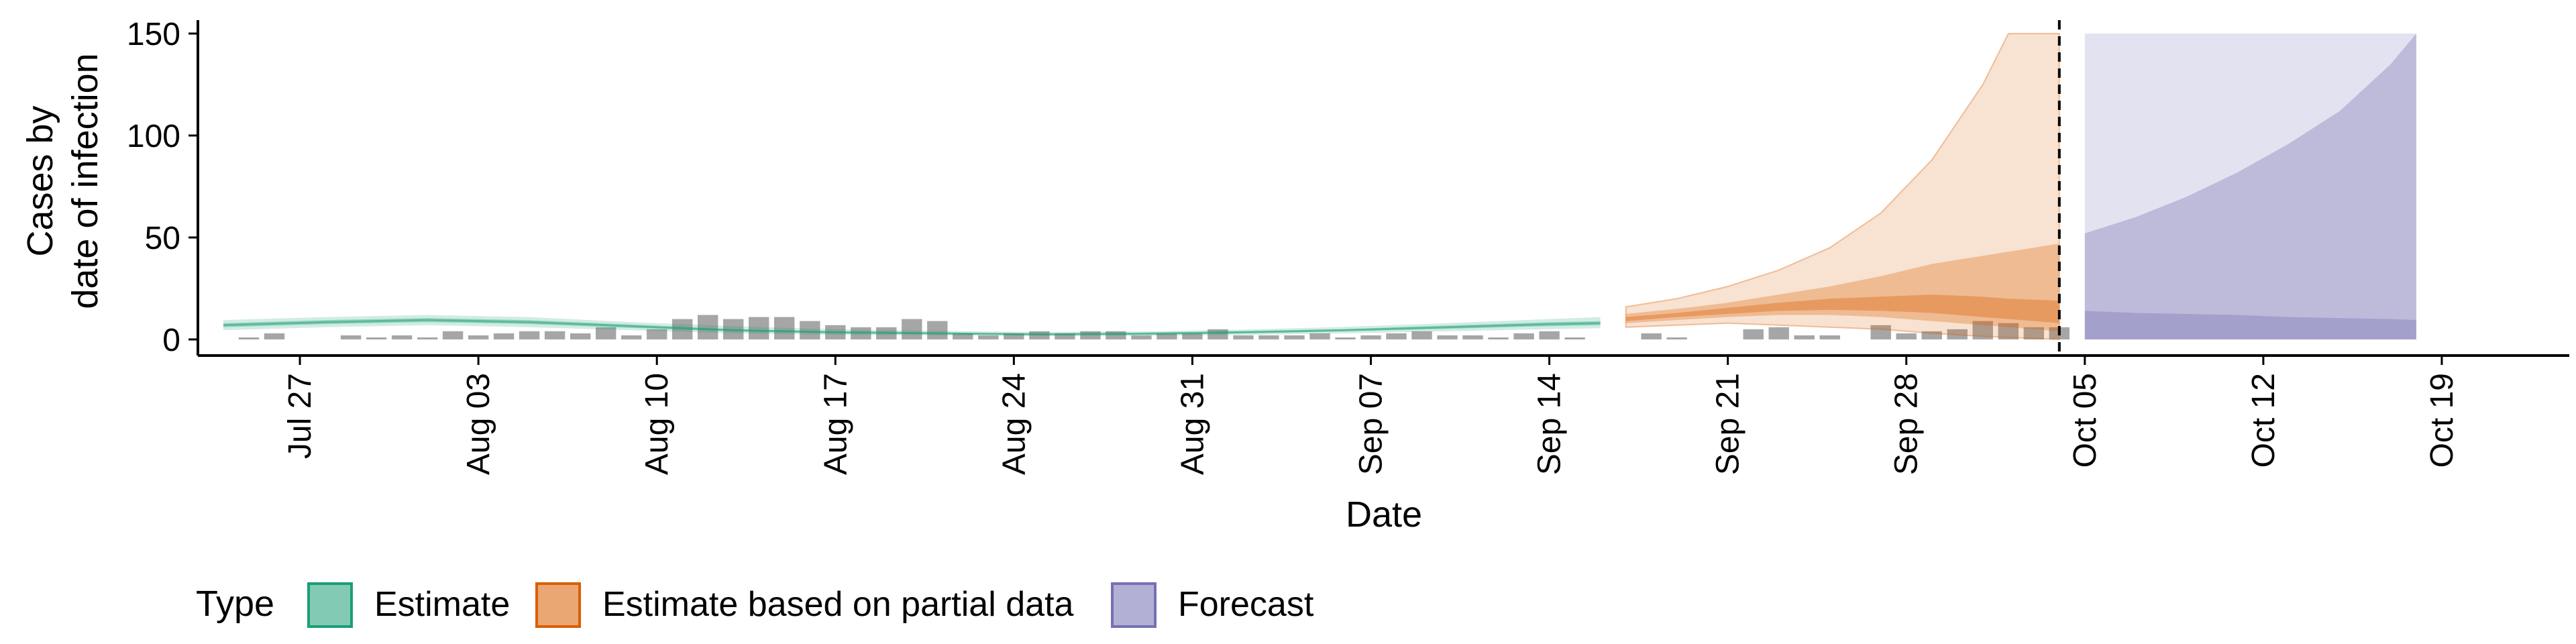  Describe the element at coordinates (1728, 424) in the screenshot. I see `x-tick-label: Sep 21` at that location.